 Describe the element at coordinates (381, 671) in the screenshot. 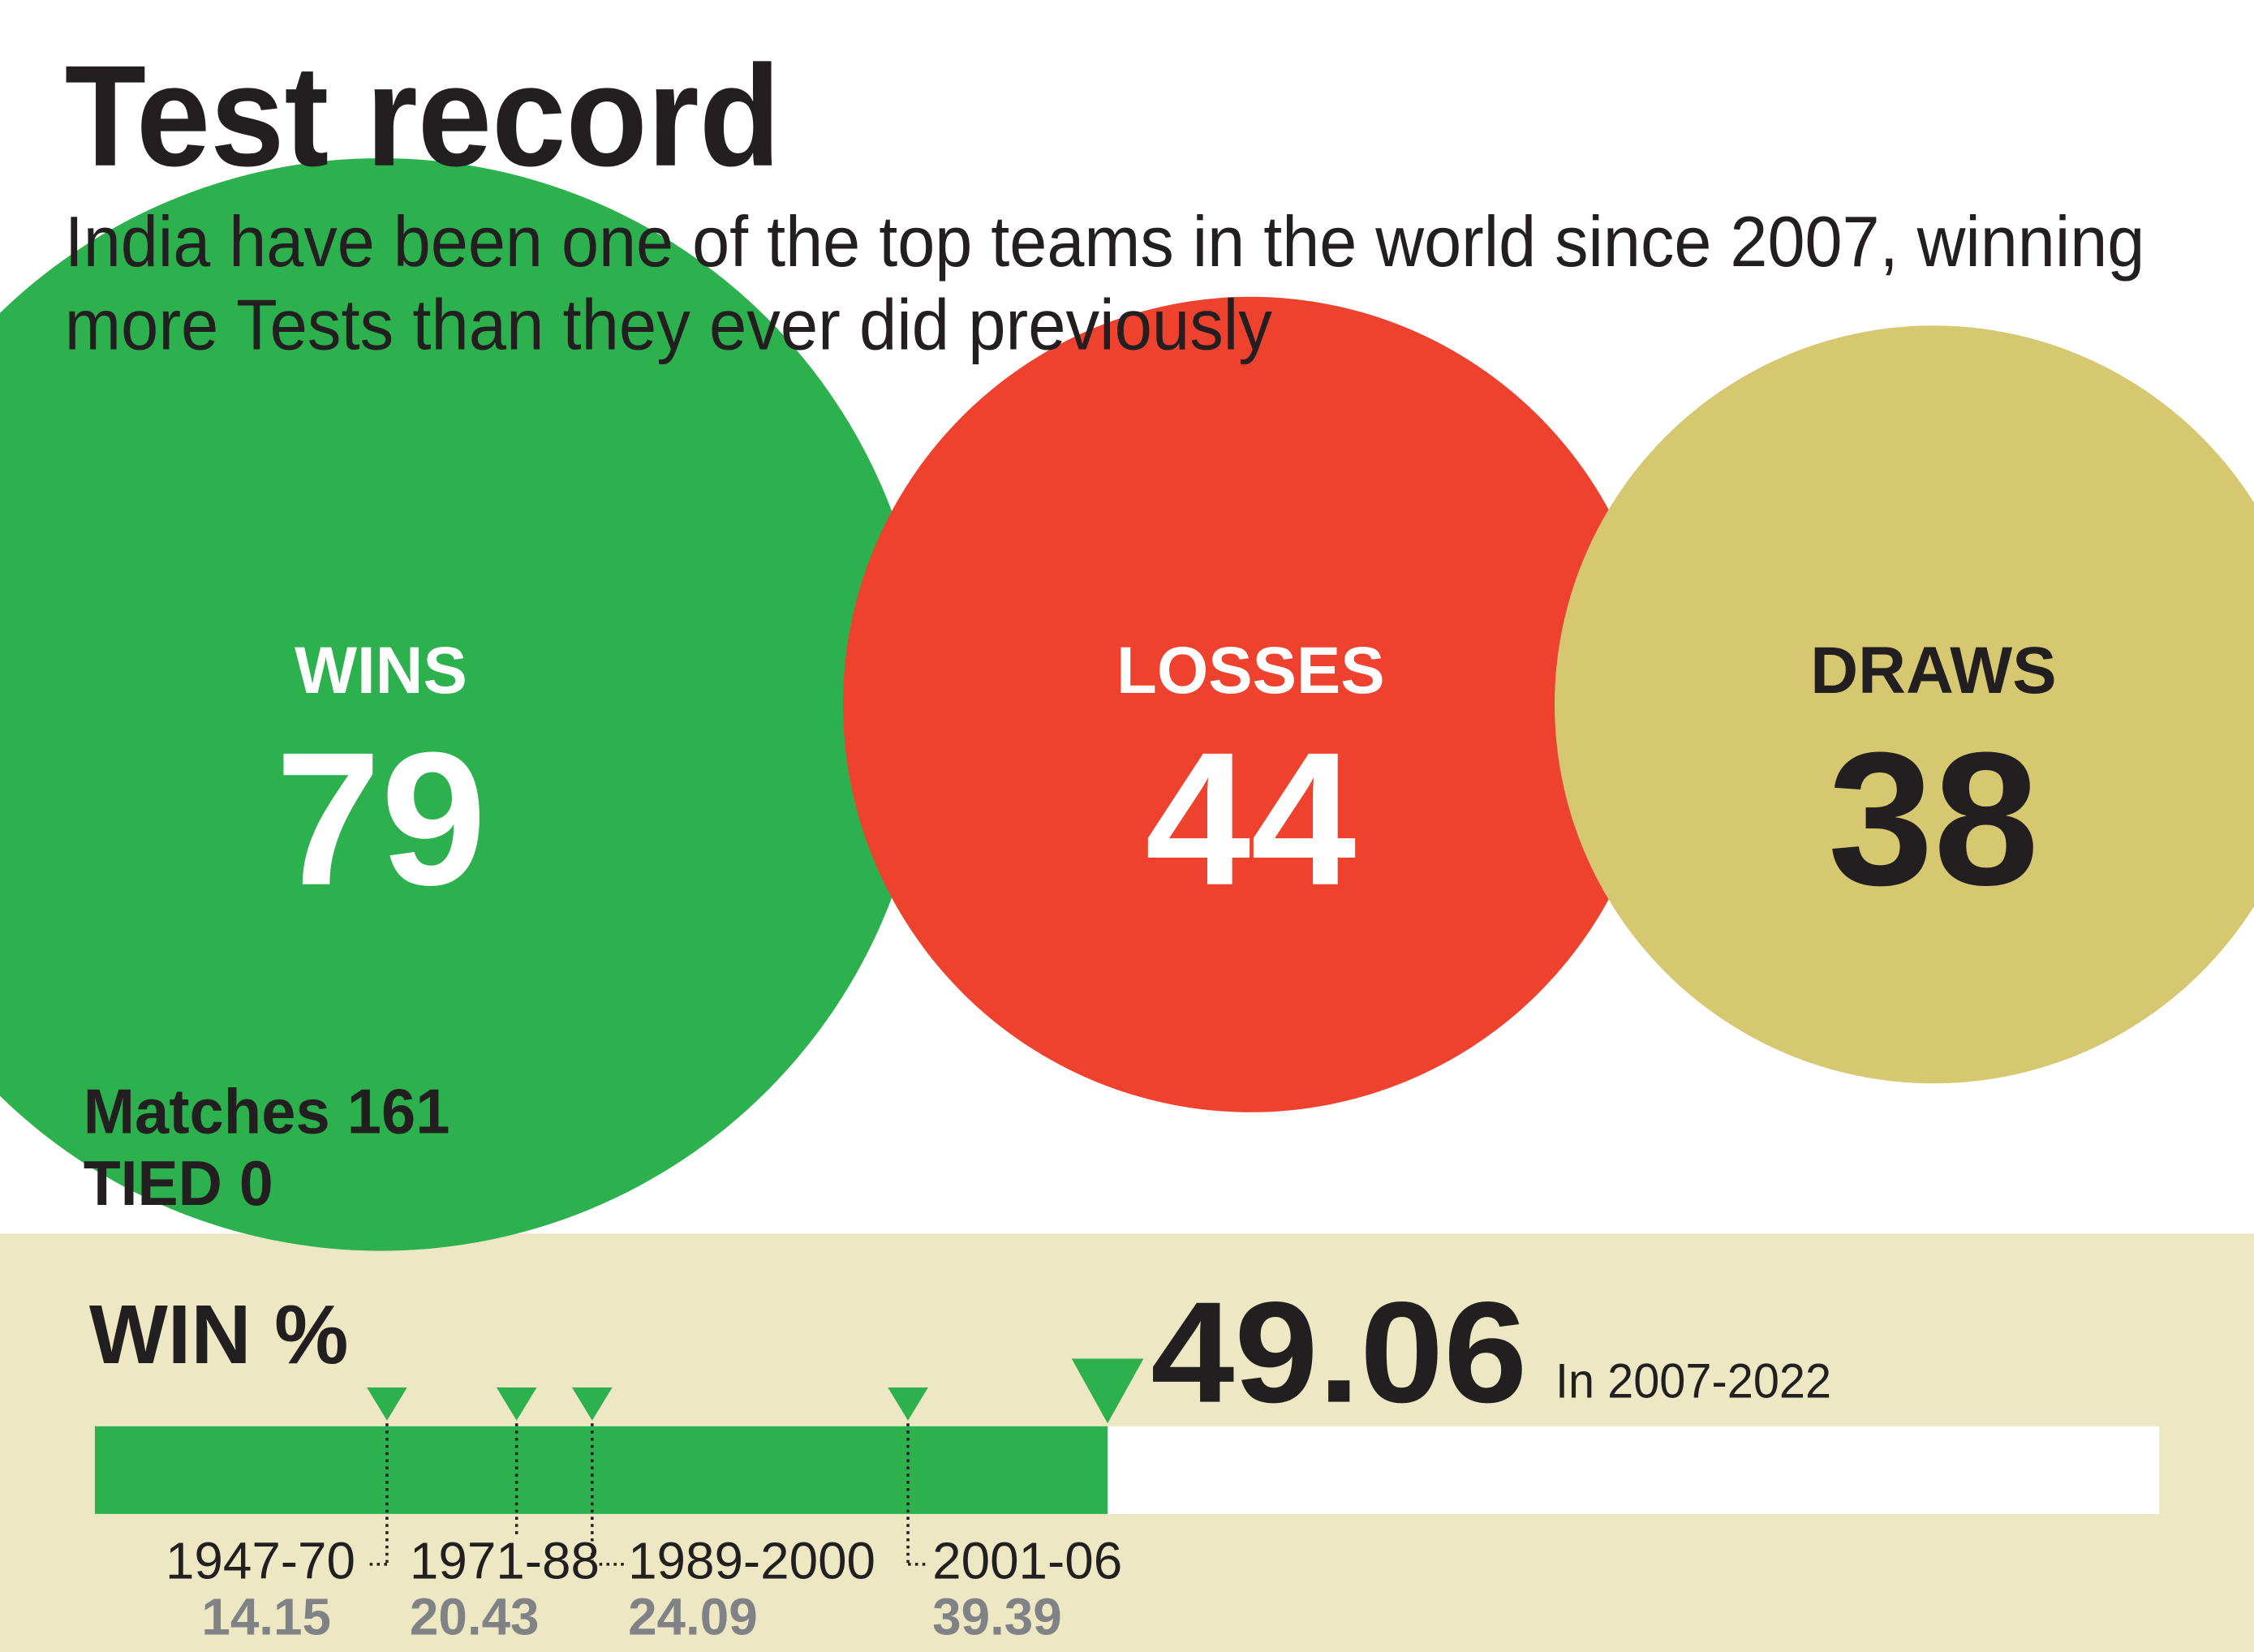

I see `bubble-label: WINS` at that location.